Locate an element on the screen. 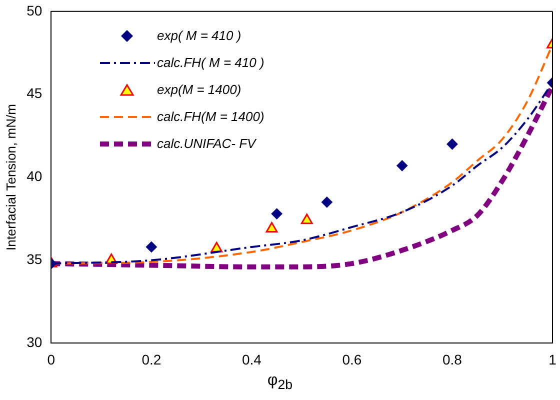 The image size is (560, 400). x-tick-label: 0 is located at coordinates (51, 359).